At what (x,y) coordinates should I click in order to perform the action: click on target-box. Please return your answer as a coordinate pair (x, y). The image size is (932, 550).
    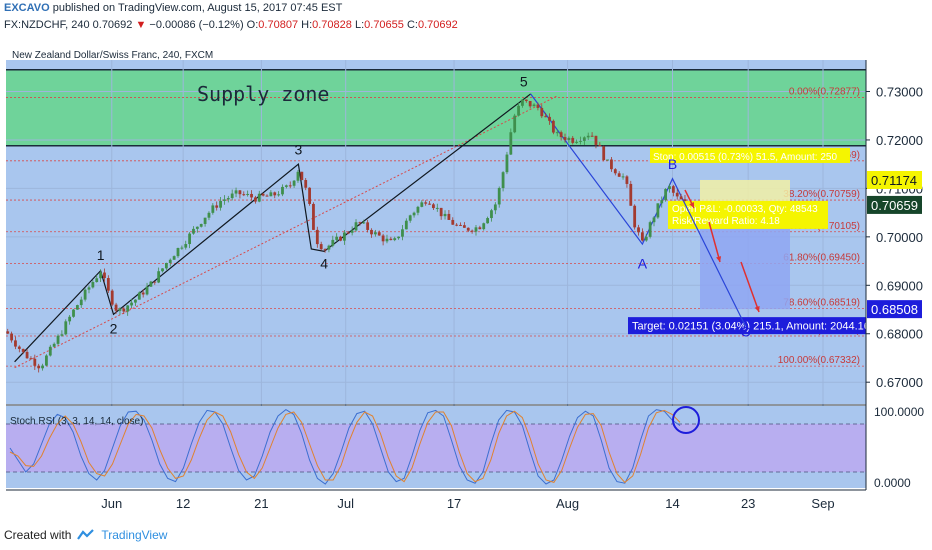
    Looking at the image, I should click on (747, 326).